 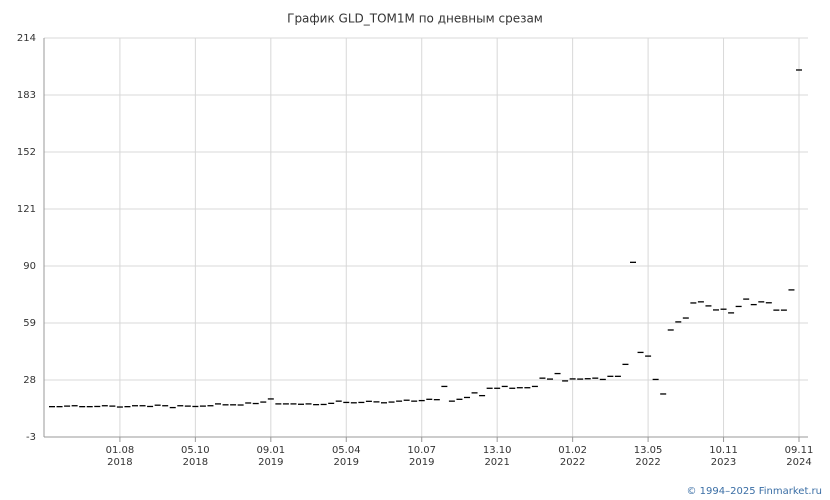 What do you see at coordinates (31, 437) in the screenshot?
I see `y-tick-label: -3` at bounding box center [31, 437].